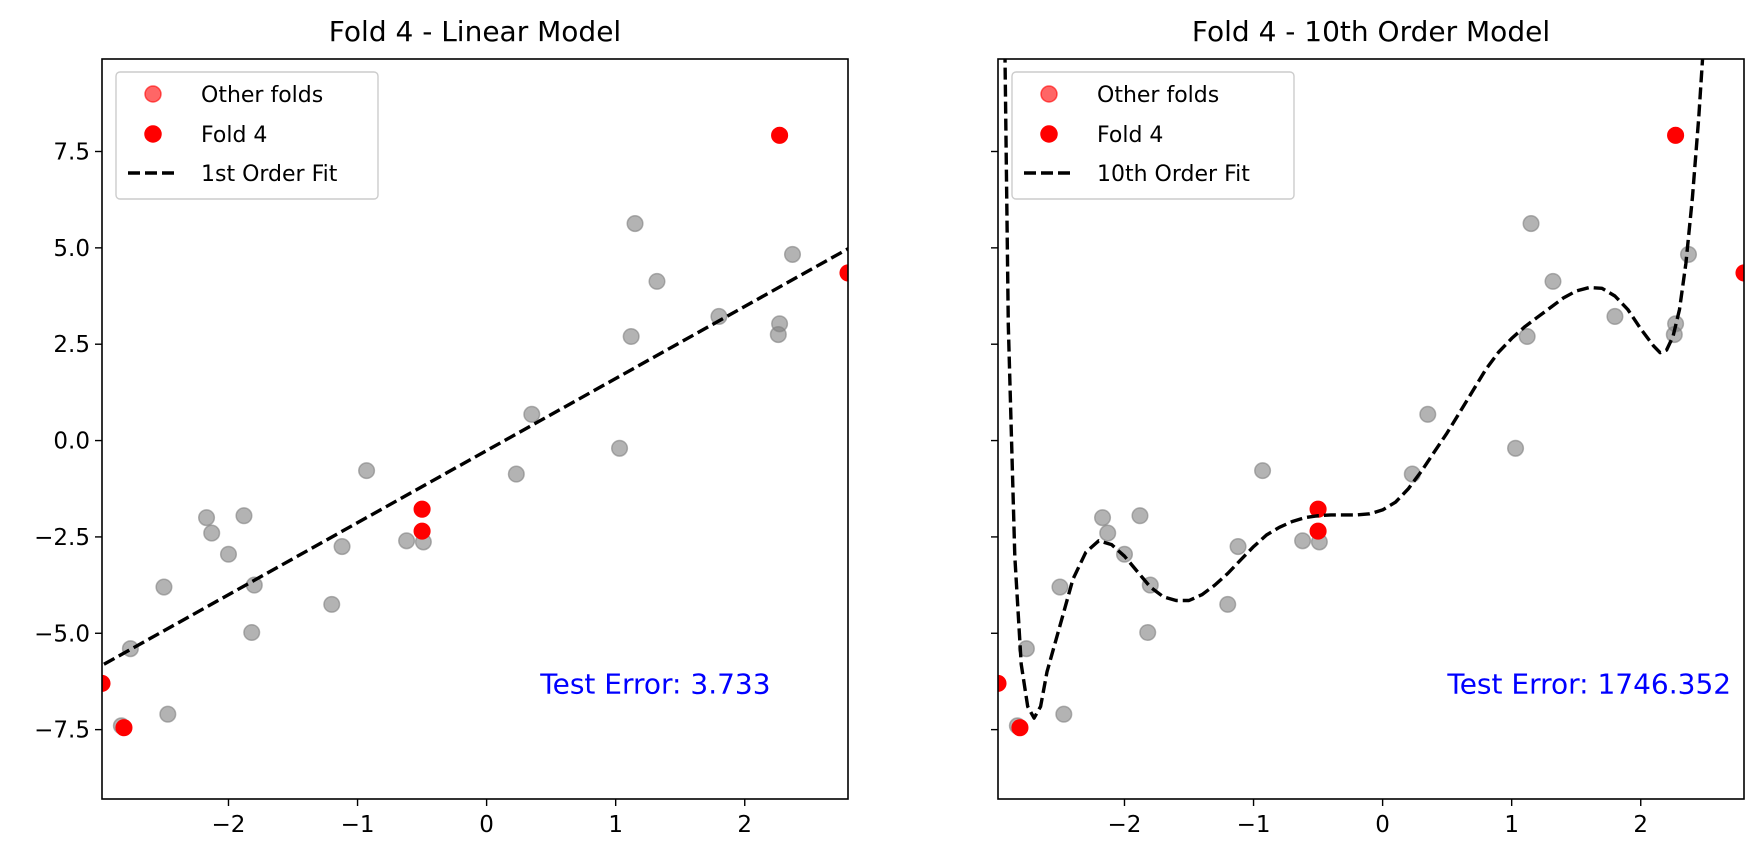 This screenshot has width=1758, height=862. Describe the element at coordinates (71, 345) in the screenshot. I see `y-tick-label: 2.5` at that location.